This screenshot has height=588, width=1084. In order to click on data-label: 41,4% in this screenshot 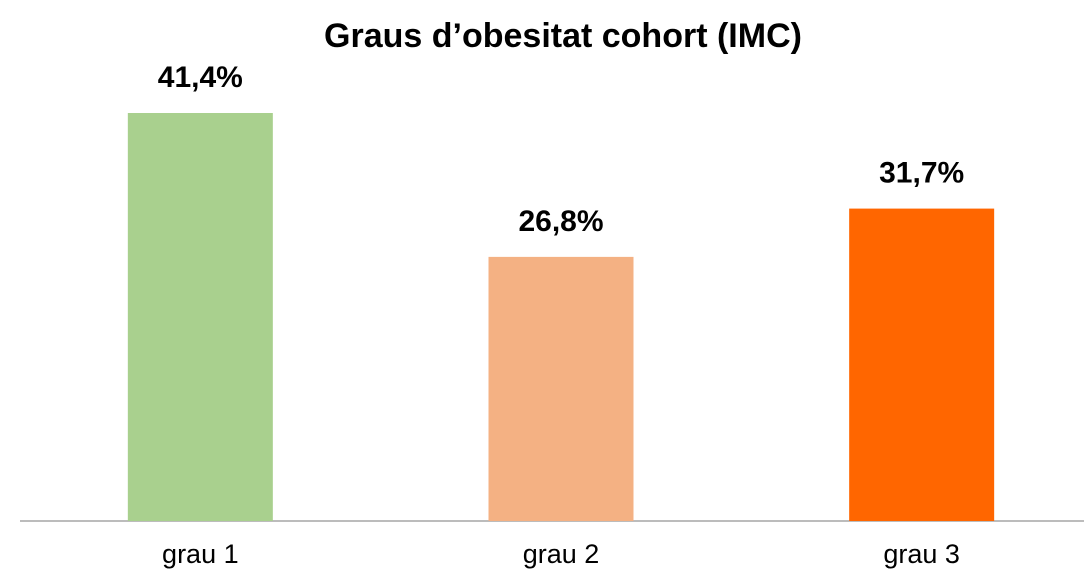, I will do `click(200, 77)`.